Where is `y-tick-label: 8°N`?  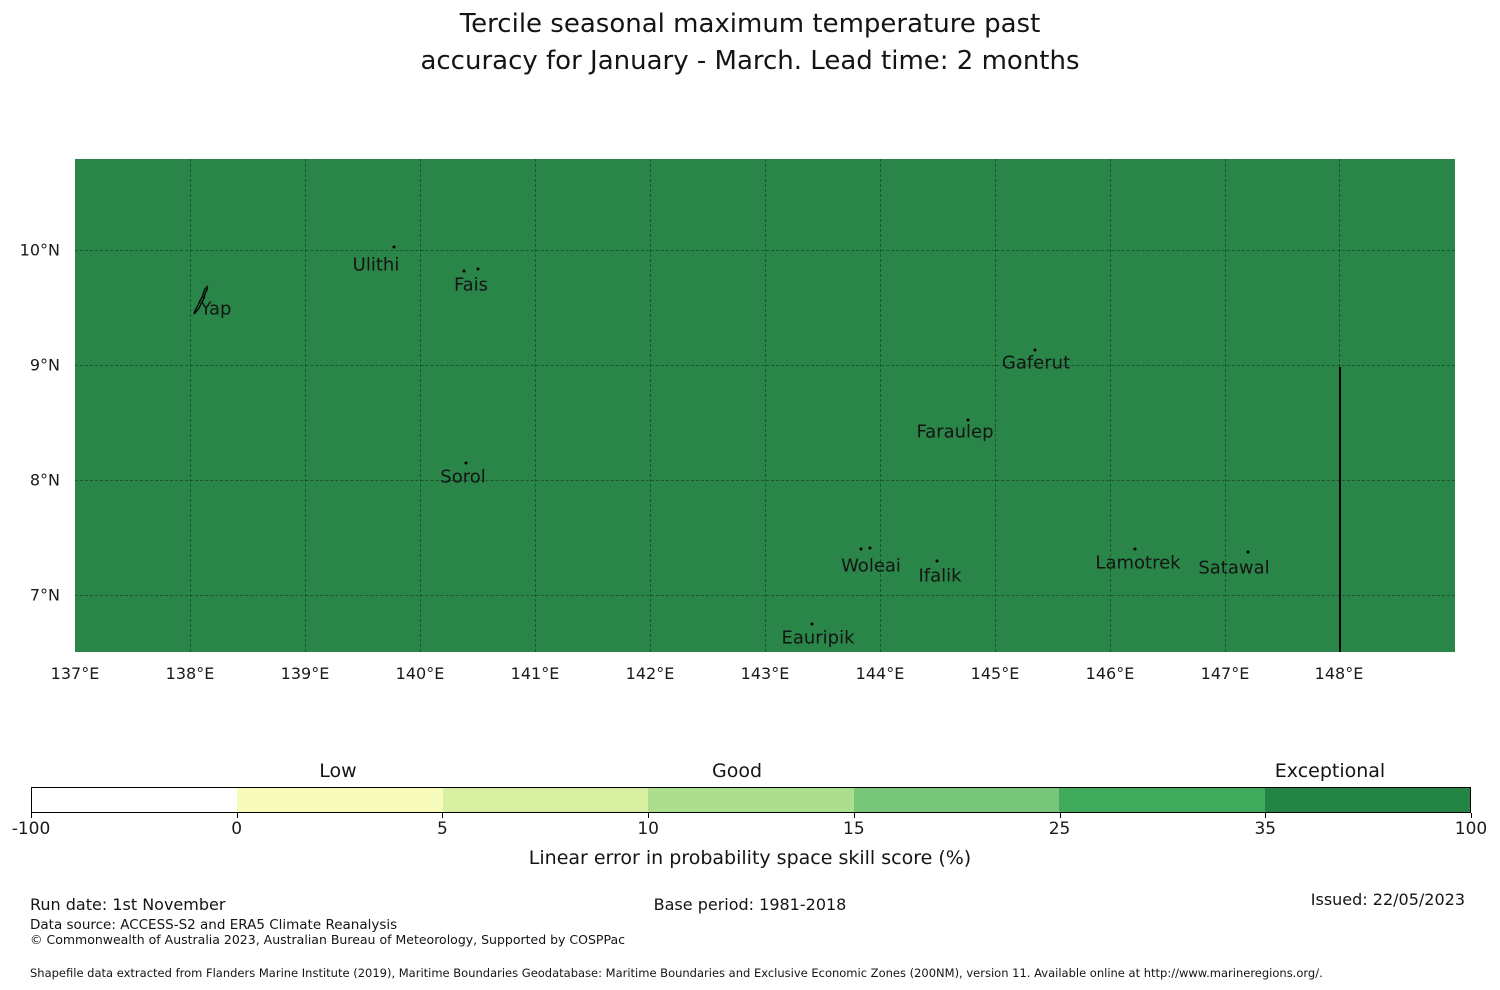
y-tick-label: 8°N is located at coordinates (44, 480).